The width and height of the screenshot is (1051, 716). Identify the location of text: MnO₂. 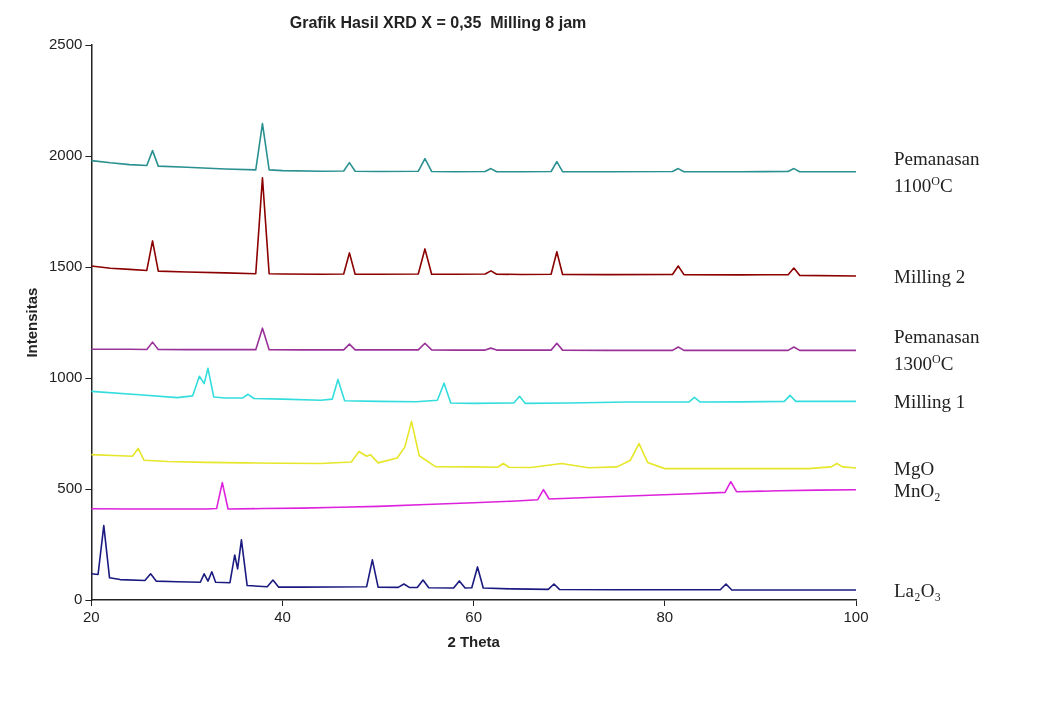
(918, 490).